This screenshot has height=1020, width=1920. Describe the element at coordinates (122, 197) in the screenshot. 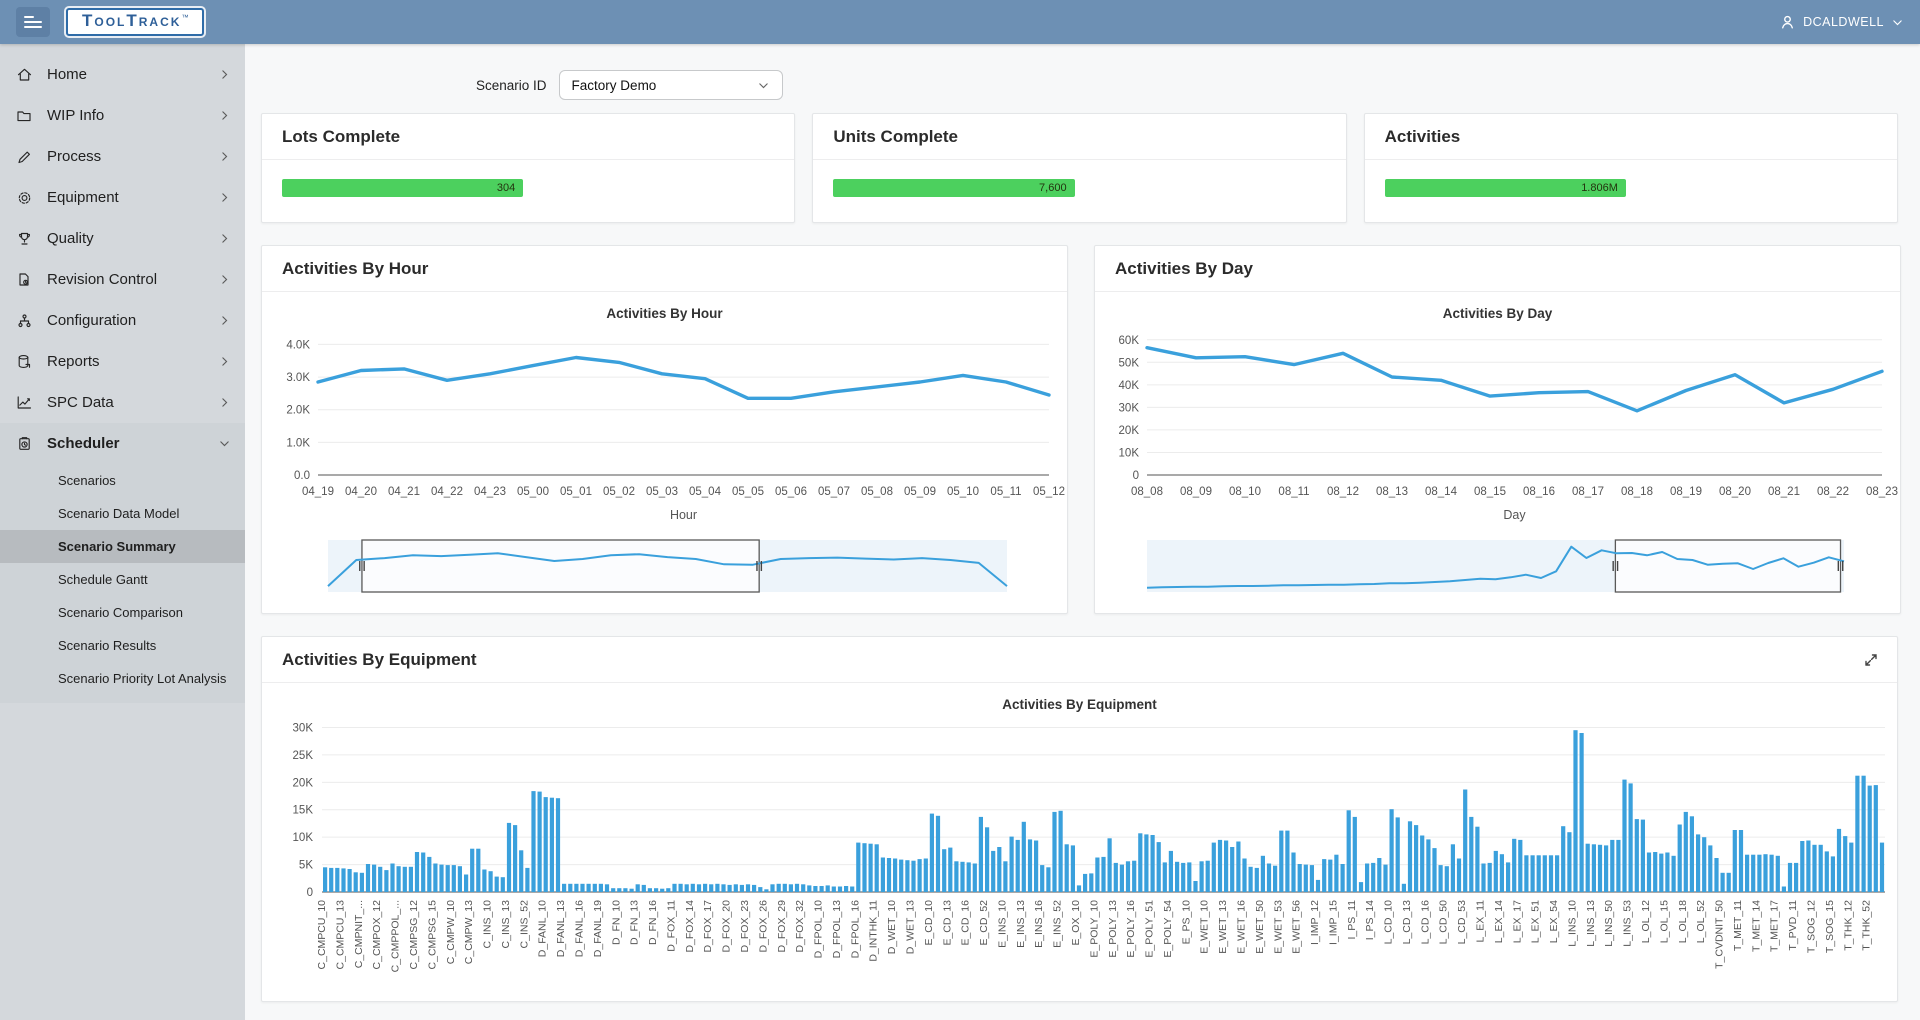

I see `sidebar-item-equipment: Equipment` at that location.